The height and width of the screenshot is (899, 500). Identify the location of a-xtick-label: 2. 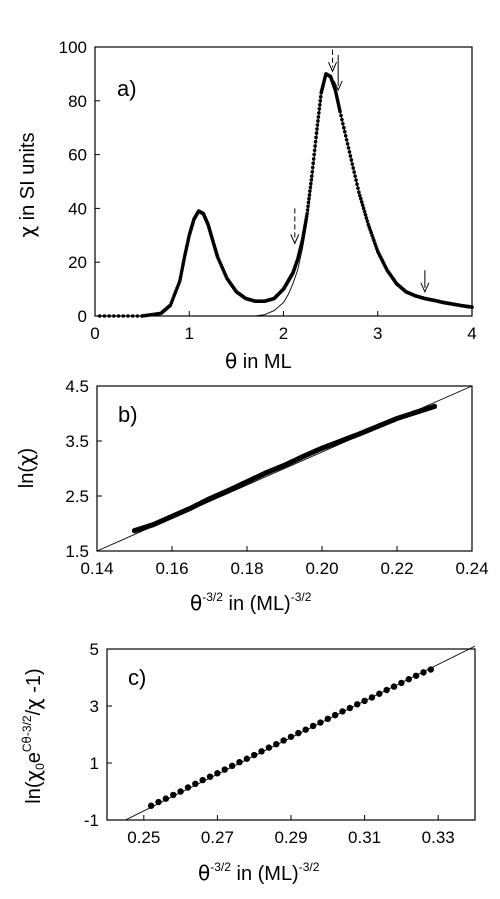
(283, 333).